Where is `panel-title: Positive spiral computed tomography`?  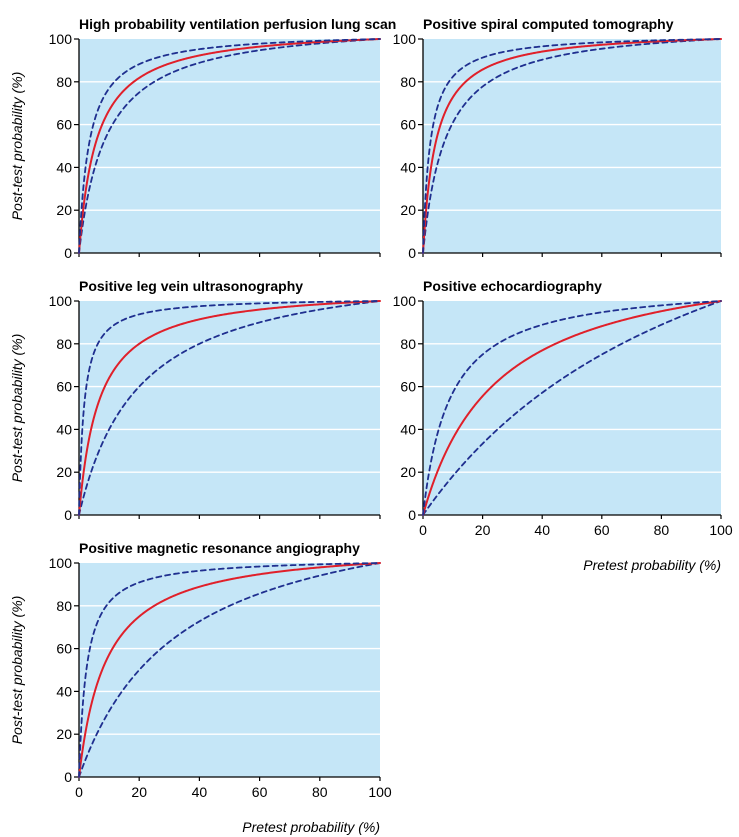 panel-title: Positive spiral computed tomography is located at coordinates (548, 24).